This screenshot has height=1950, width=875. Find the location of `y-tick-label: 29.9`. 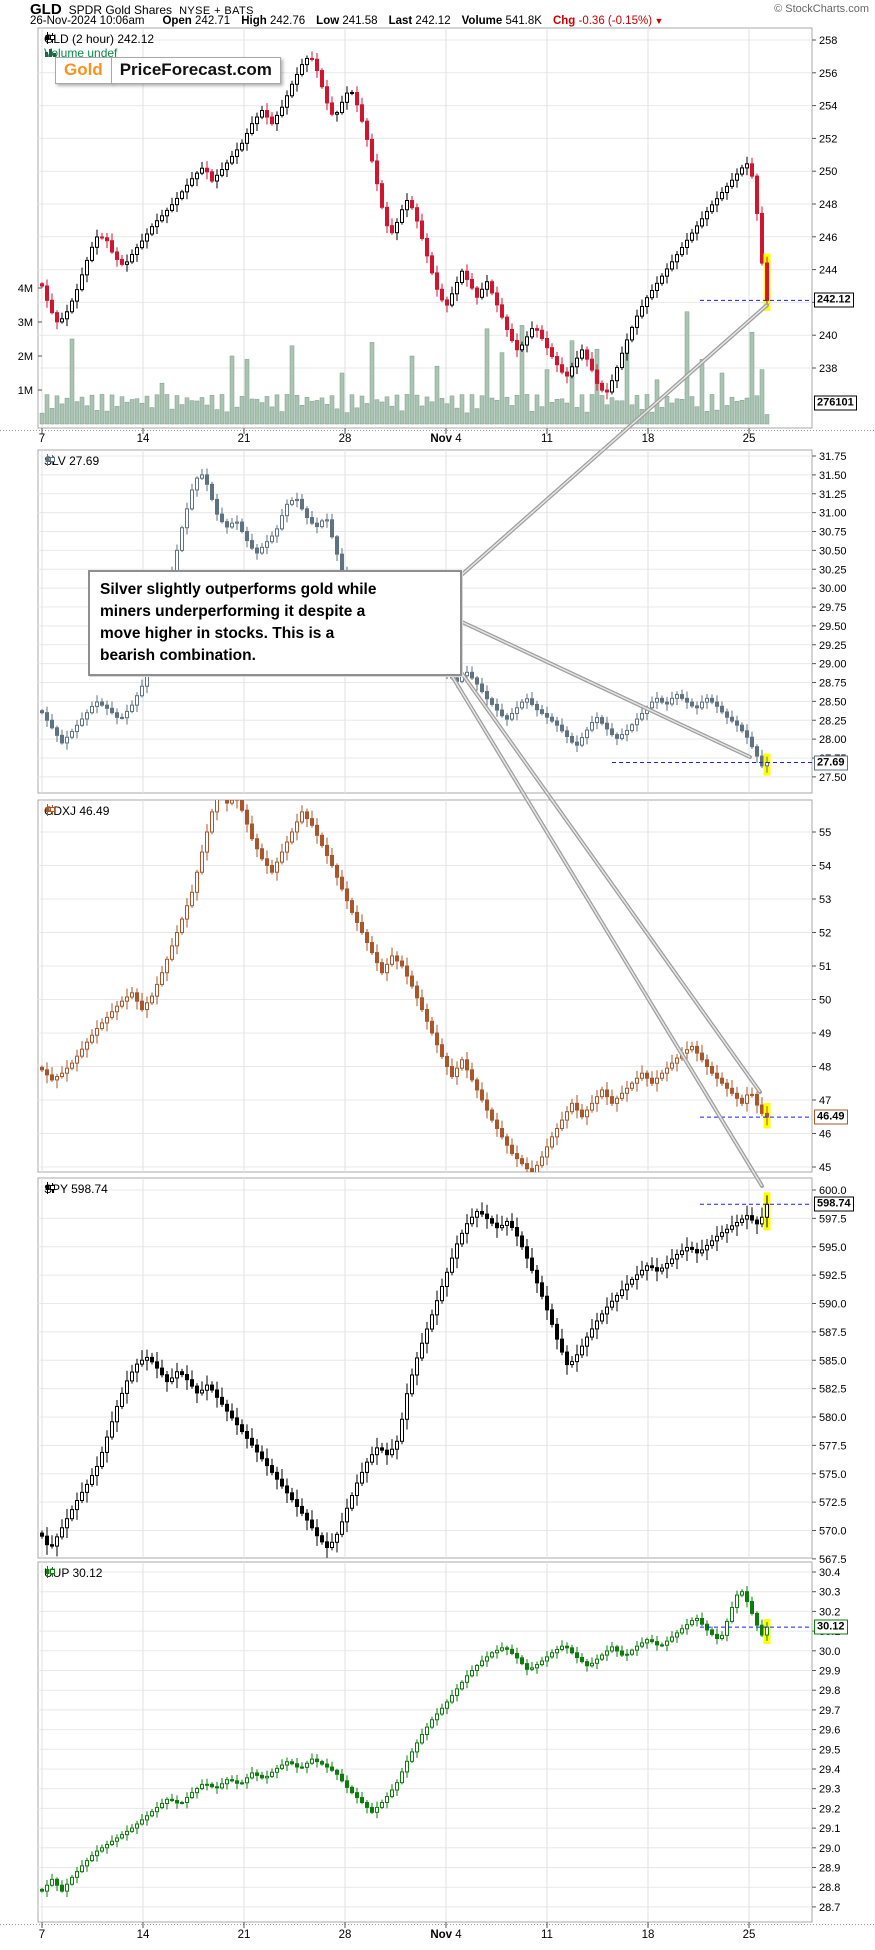

y-tick-label: 29.9 is located at coordinates (829, 1672).